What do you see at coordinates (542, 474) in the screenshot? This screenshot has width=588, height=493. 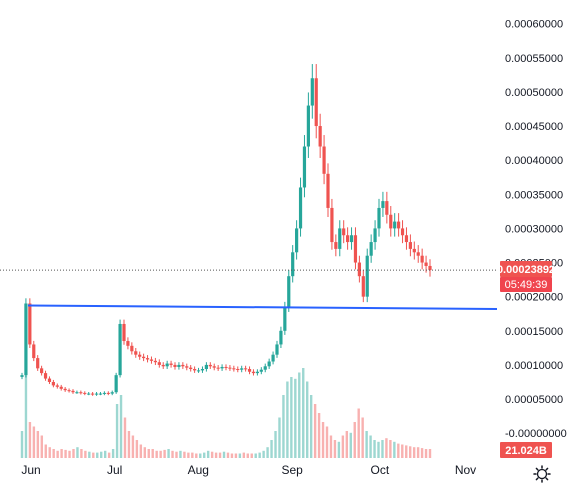 I see `settings-icon` at bounding box center [542, 474].